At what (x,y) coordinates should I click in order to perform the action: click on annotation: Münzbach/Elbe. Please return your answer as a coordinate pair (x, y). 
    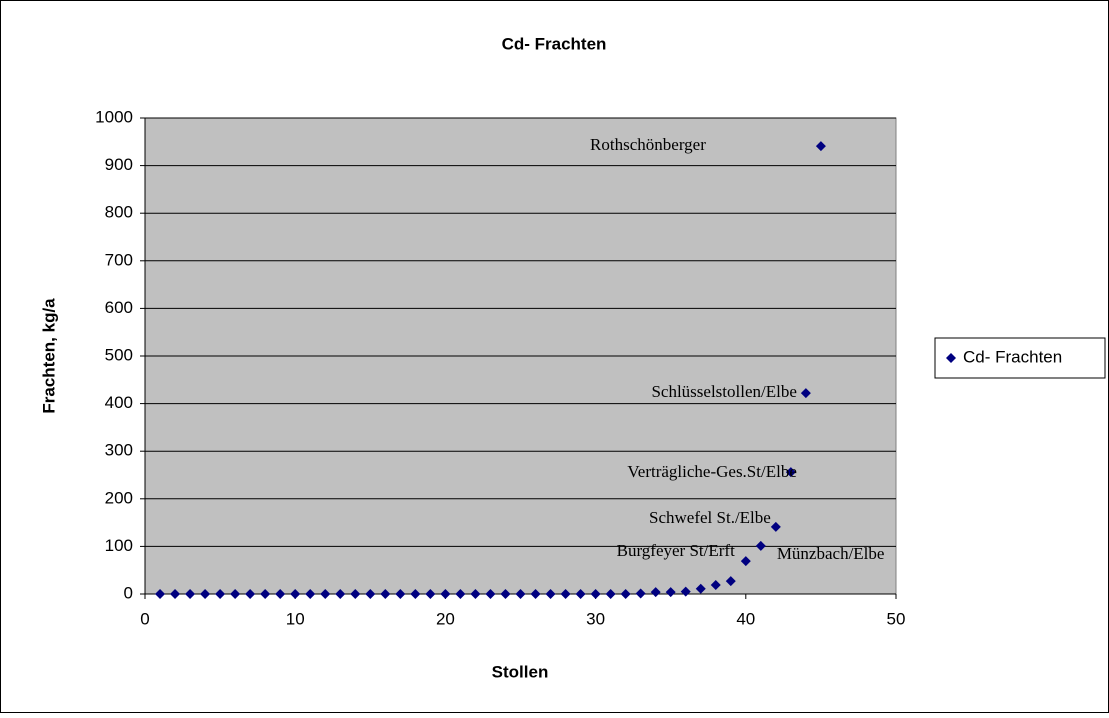
    Looking at the image, I should click on (831, 553).